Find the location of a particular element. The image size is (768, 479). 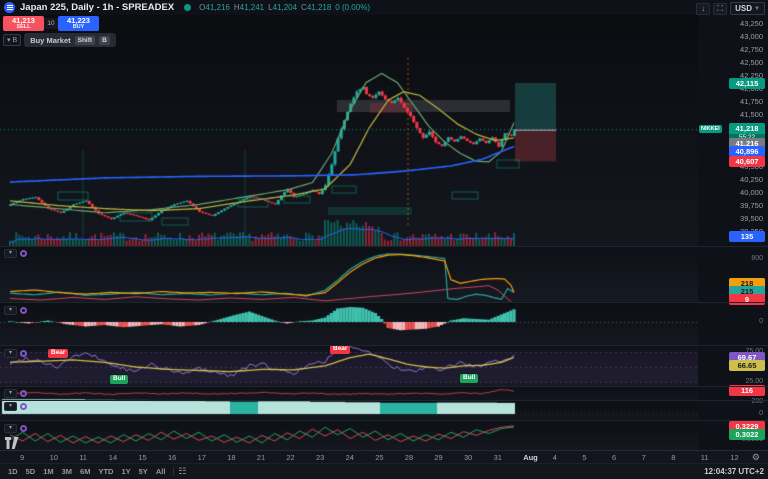

ohlc-key: O is located at coordinates (202, 7).